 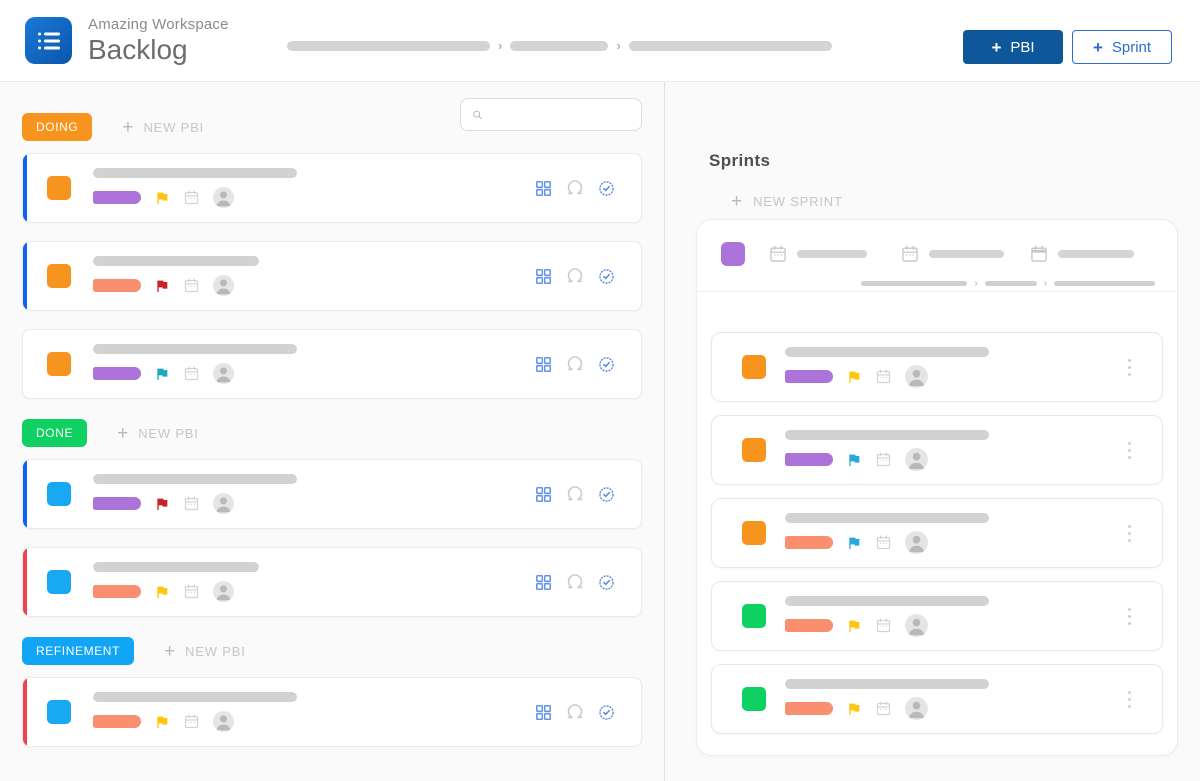 I want to click on date-skeleton, so click(x=966, y=254).